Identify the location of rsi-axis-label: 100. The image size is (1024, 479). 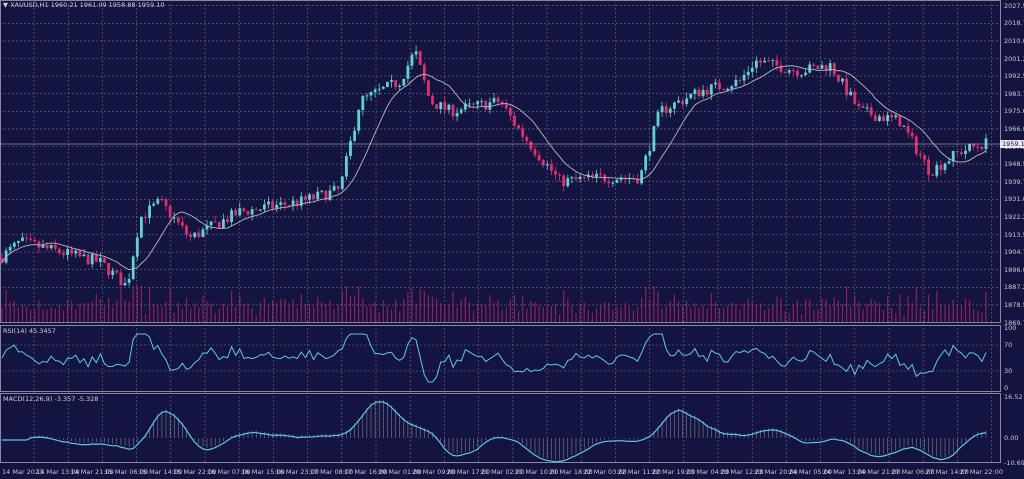
(1010, 328).